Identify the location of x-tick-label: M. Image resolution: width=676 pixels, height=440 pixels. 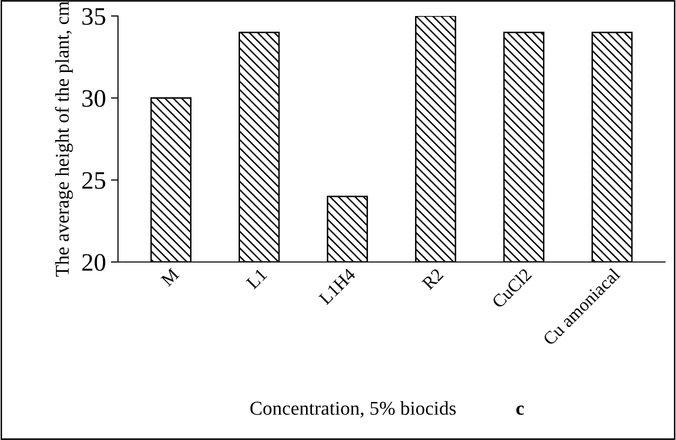
(170, 277).